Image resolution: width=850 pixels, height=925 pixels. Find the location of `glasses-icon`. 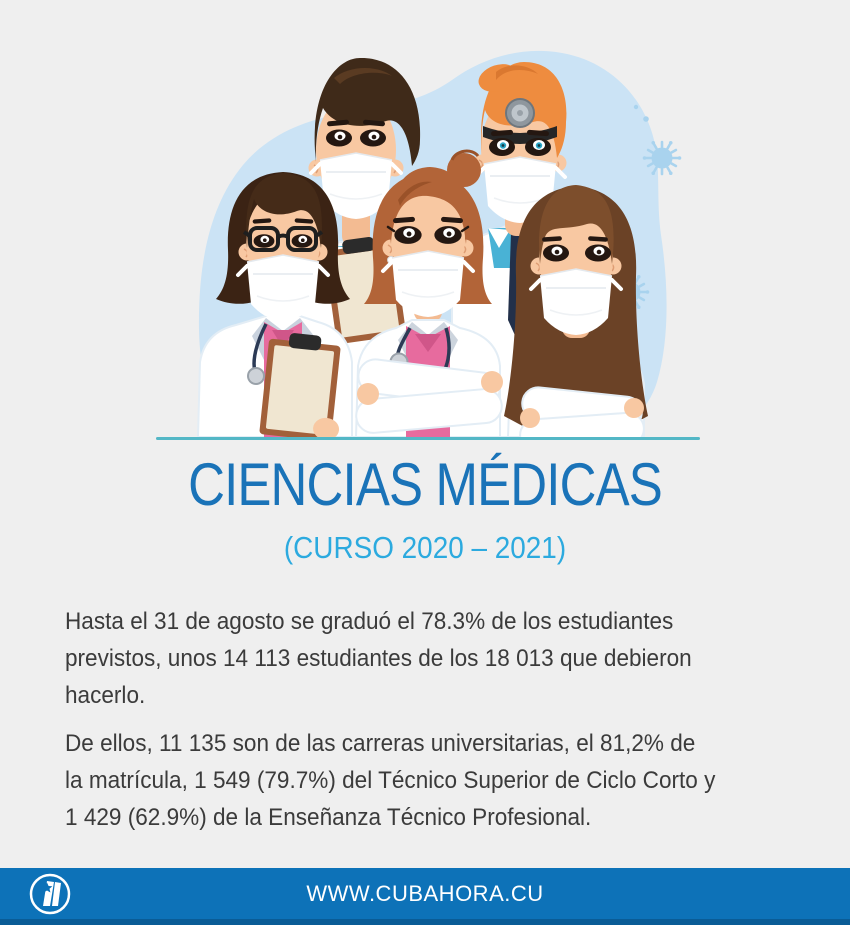

glasses-icon is located at coordinates (283, 239).